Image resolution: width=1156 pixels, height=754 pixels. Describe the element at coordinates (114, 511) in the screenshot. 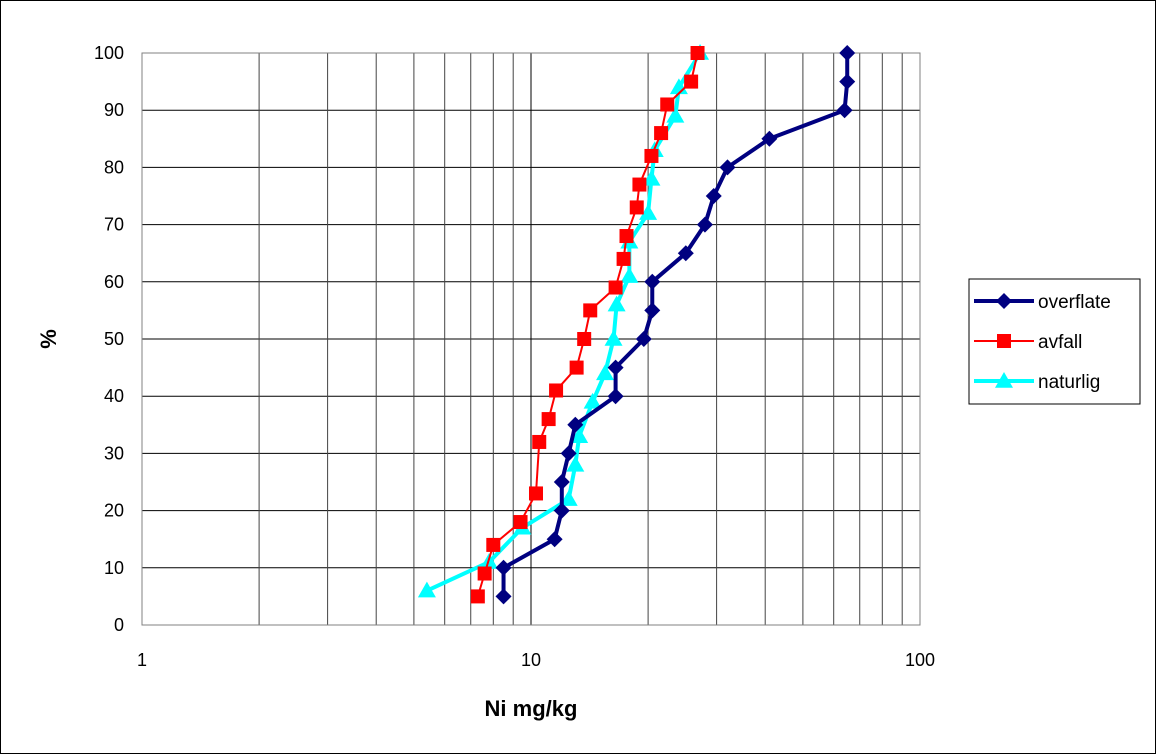

I see `y-tick-label: 20` at that location.